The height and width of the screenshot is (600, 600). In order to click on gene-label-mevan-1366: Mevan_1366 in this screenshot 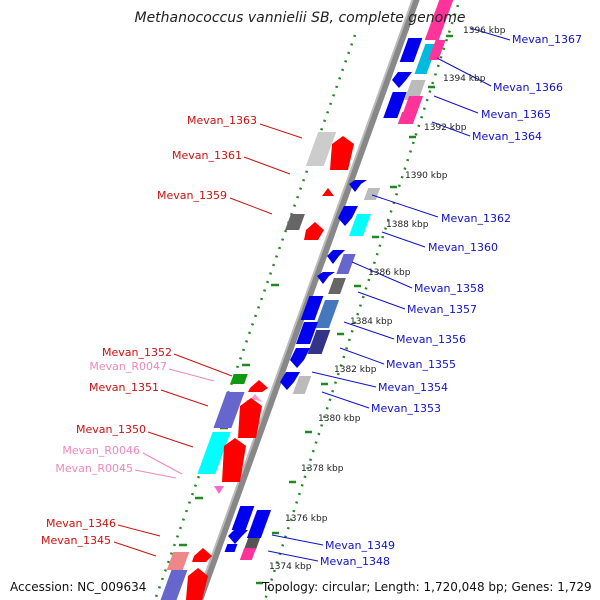, I will do `click(528, 87)`.